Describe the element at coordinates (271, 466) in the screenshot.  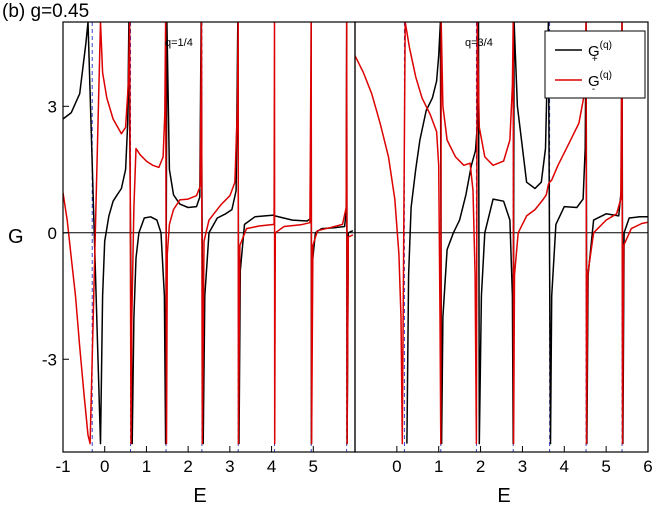
I see `x-tick-label-left-5: 4` at that location.